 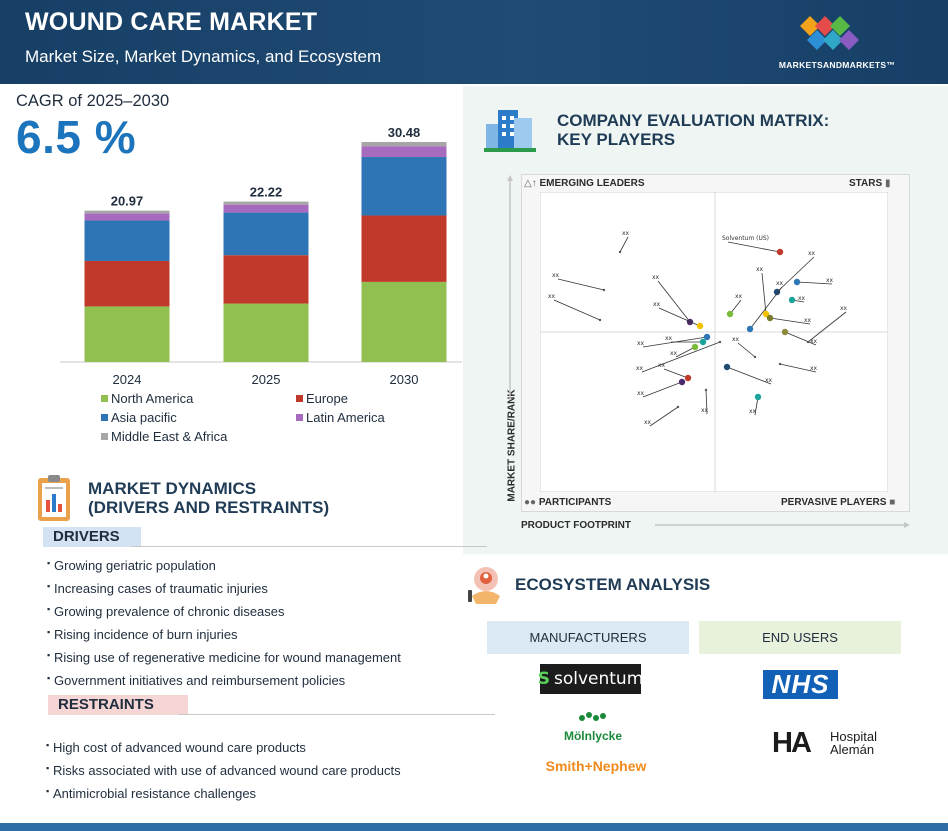 I want to click on buildings-icon, so click(x=510, y=131).